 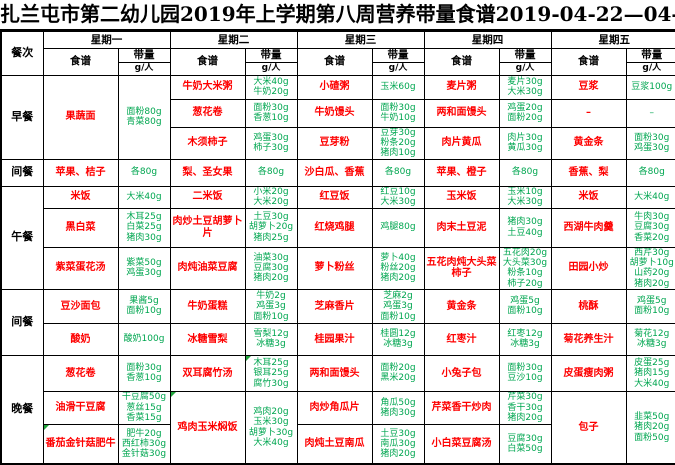 What do you see at coordinates (398, 197) in the screenshot?
I see `lunch-wed-amt-1: 红豆10g 大米30g` at bounding box center [398, 197].